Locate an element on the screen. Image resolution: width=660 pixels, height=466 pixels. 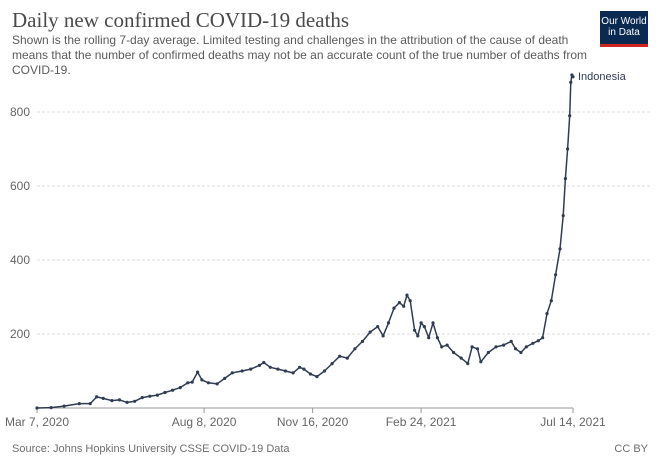
owid-logo: Our World in Data is located at coordinates (624, 29).